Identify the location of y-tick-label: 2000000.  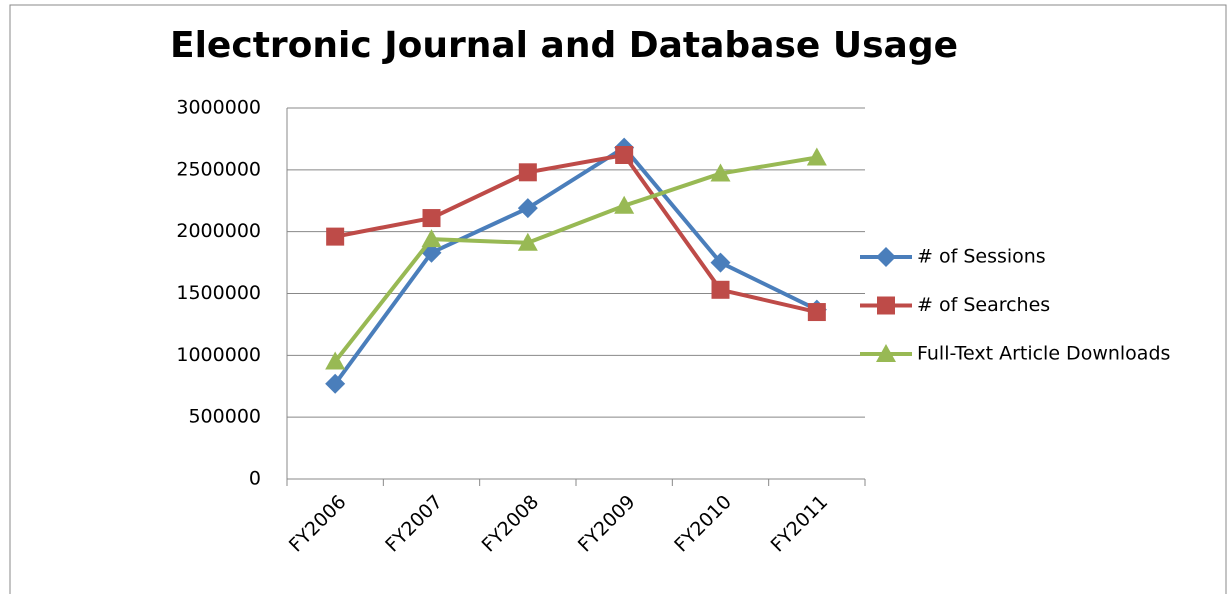
(218, 231).